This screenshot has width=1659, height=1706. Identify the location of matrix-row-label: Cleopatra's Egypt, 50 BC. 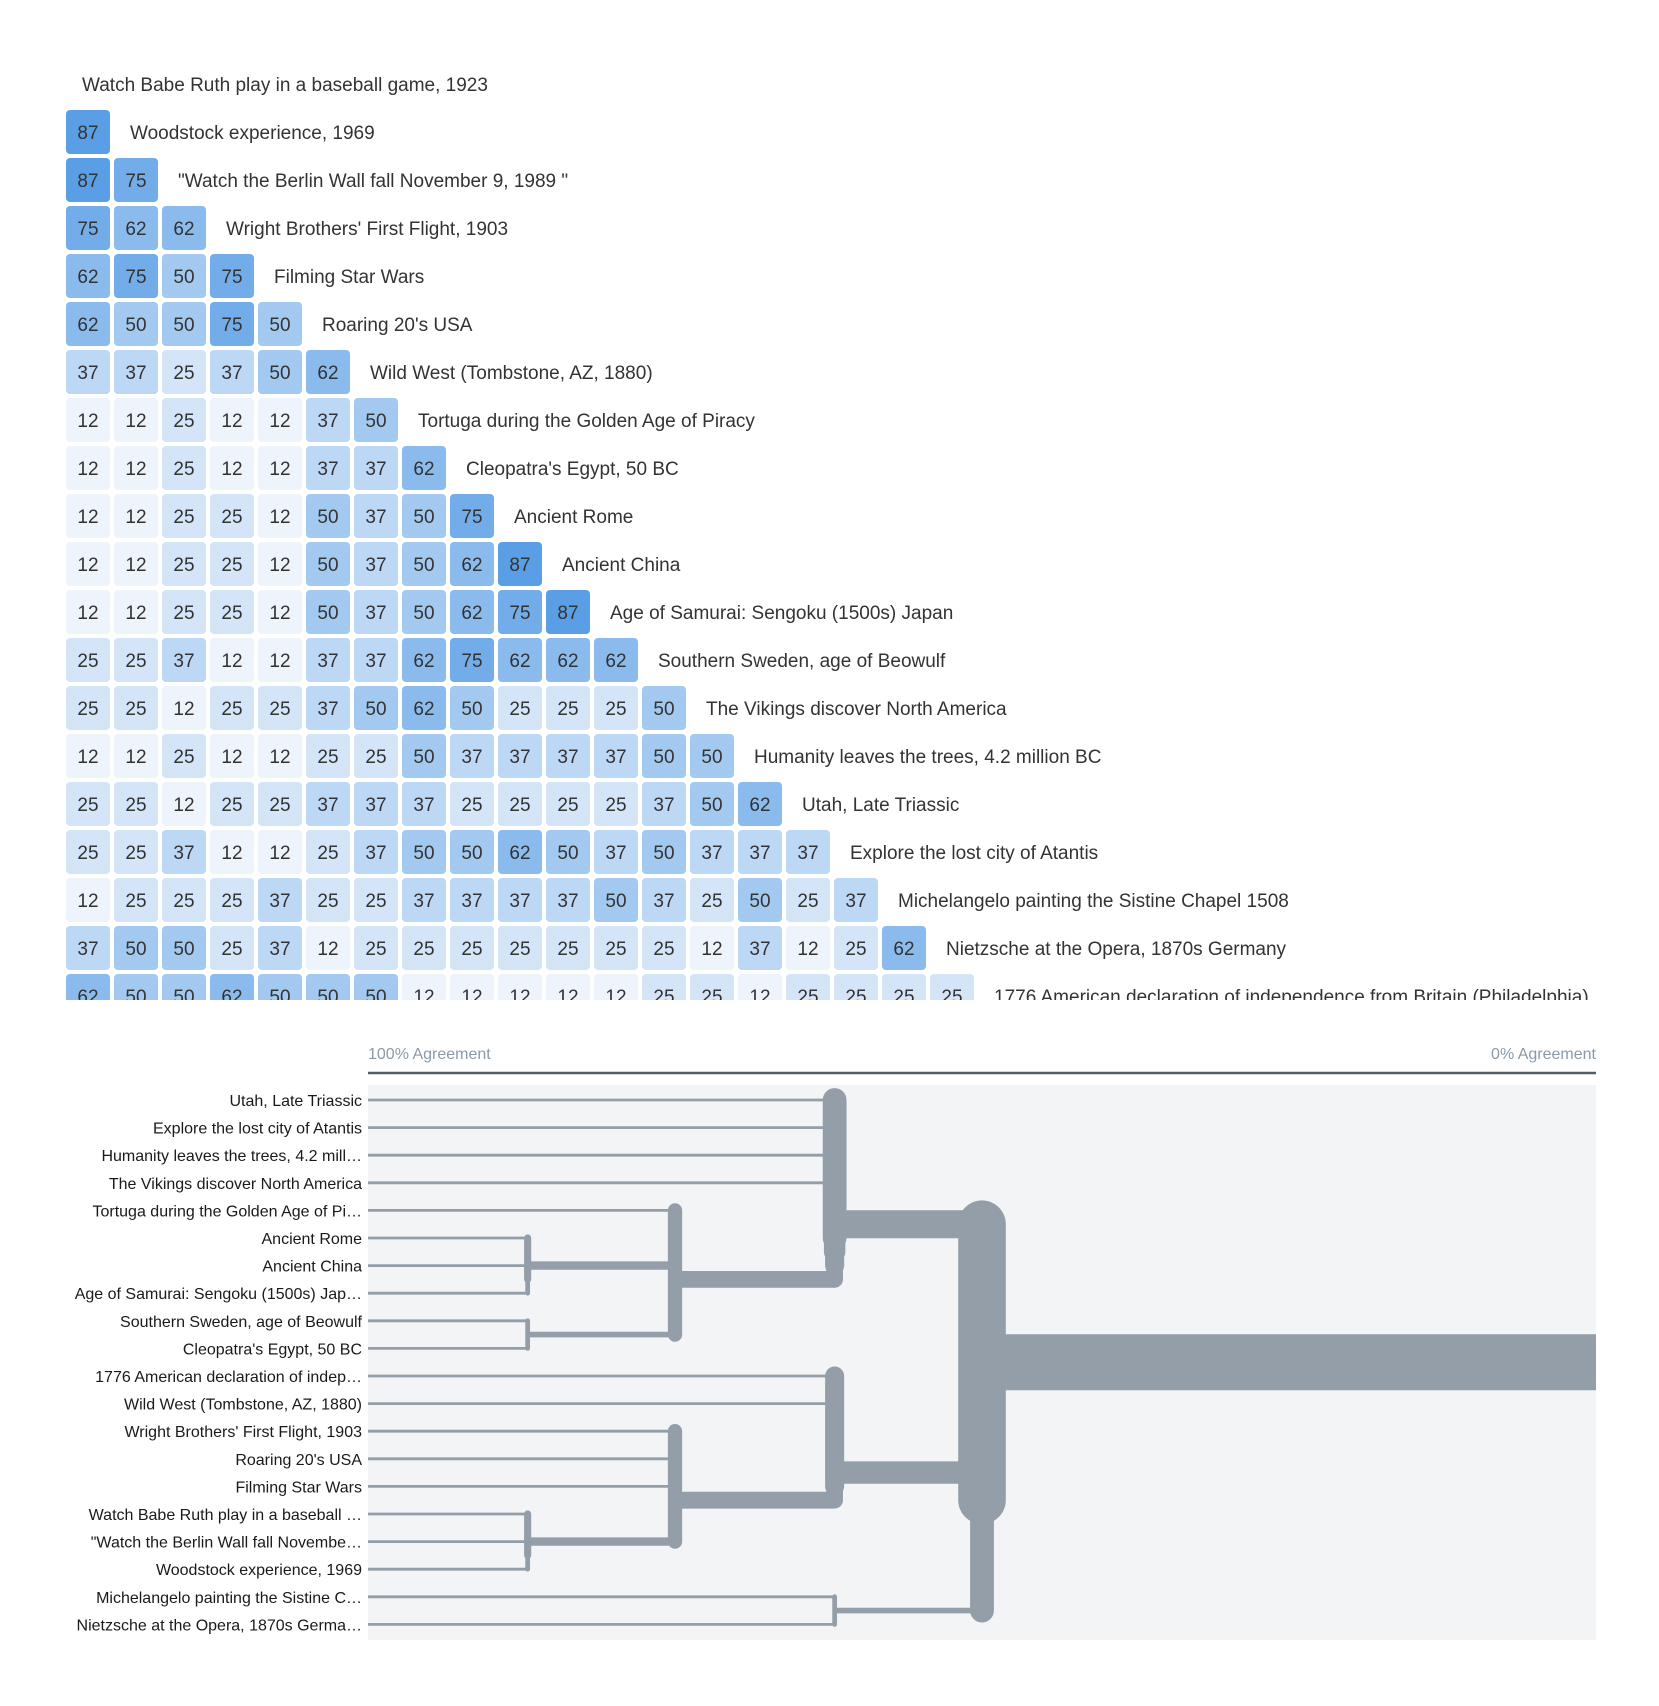
(572, 469).